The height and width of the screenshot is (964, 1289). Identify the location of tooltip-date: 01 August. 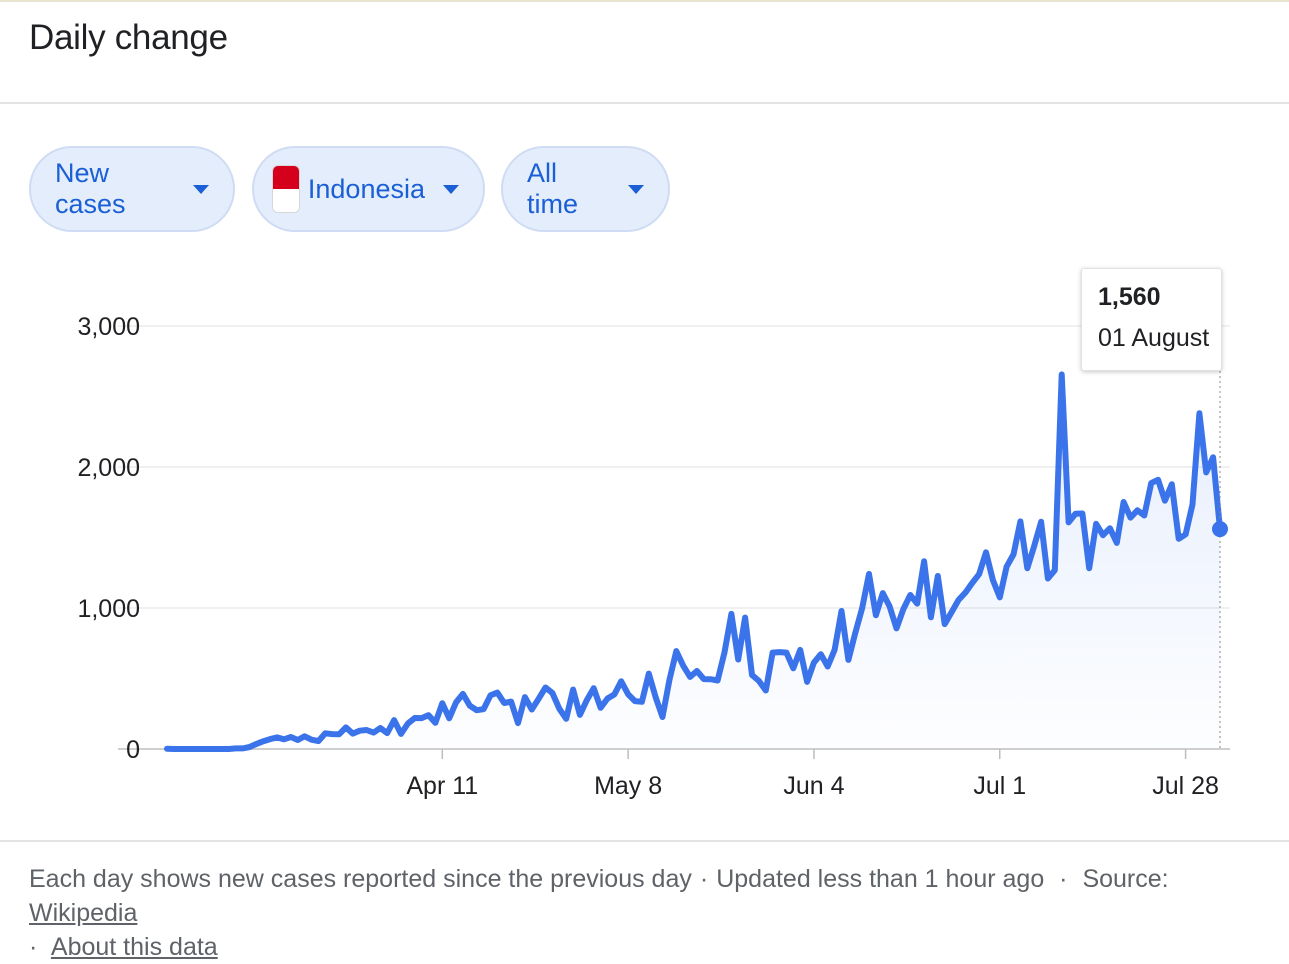
(1154, 338).